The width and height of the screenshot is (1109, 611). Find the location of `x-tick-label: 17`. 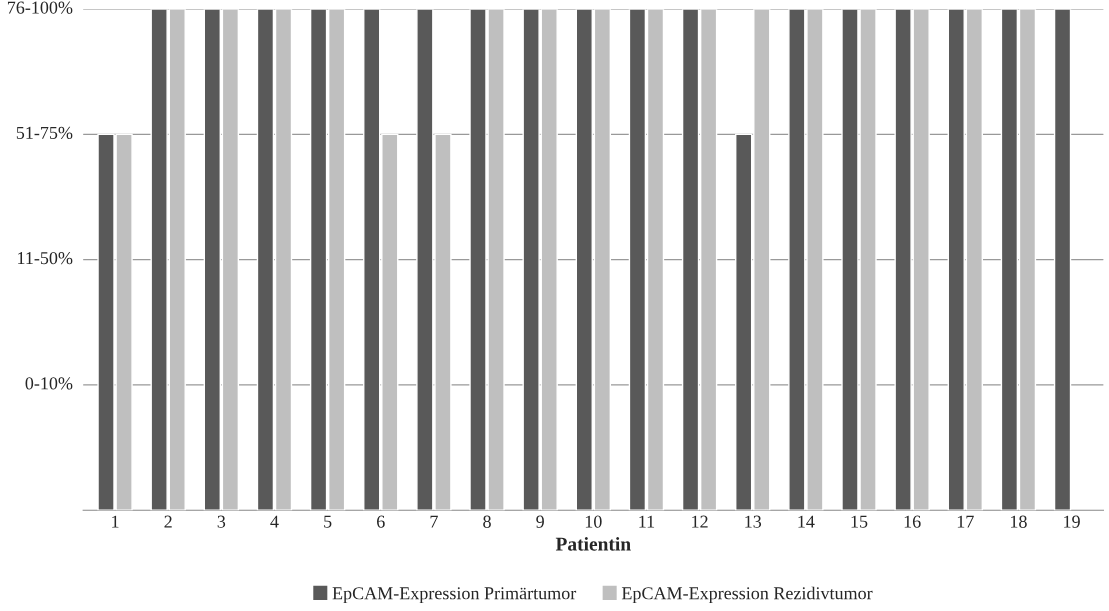

x-tick-label: 17 is located at coordinates (965, 521).